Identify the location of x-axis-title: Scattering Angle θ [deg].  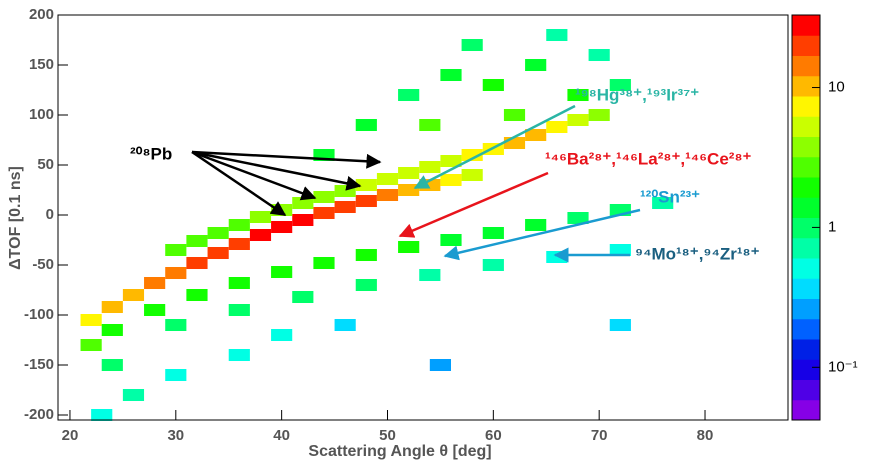
(399, 451).